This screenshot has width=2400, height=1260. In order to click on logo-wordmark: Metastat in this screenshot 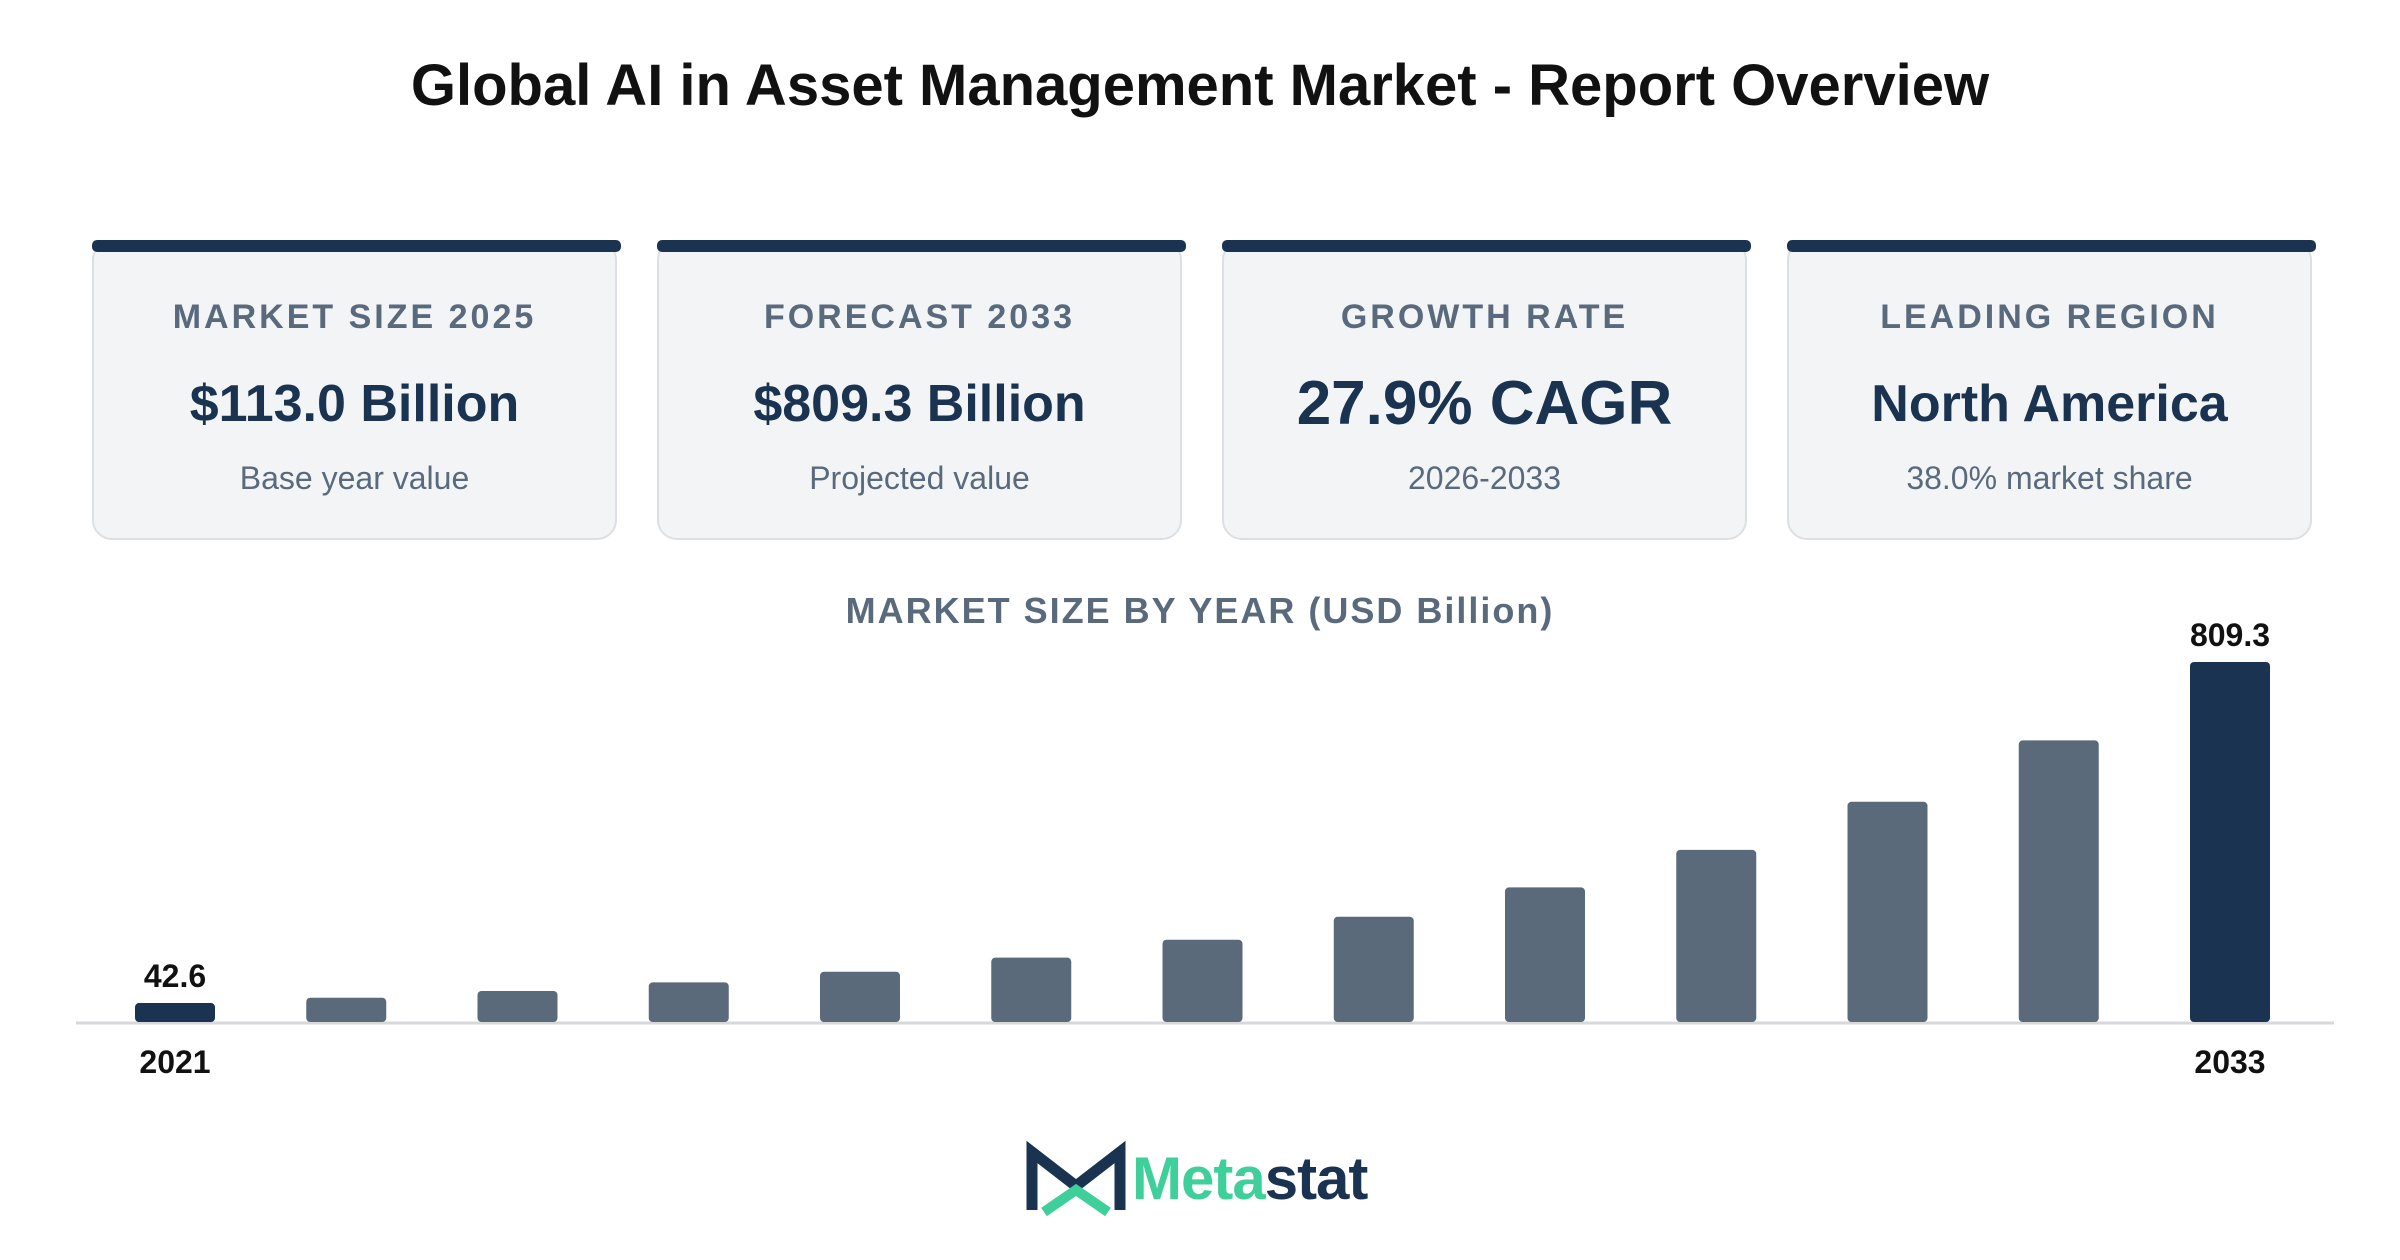, I will do `click(1250, 1178)`.